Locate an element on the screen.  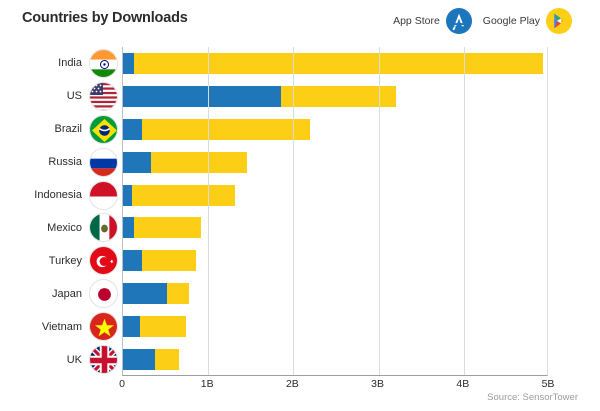
y-axis-row: Mexico is located at coordinates (61, 228).